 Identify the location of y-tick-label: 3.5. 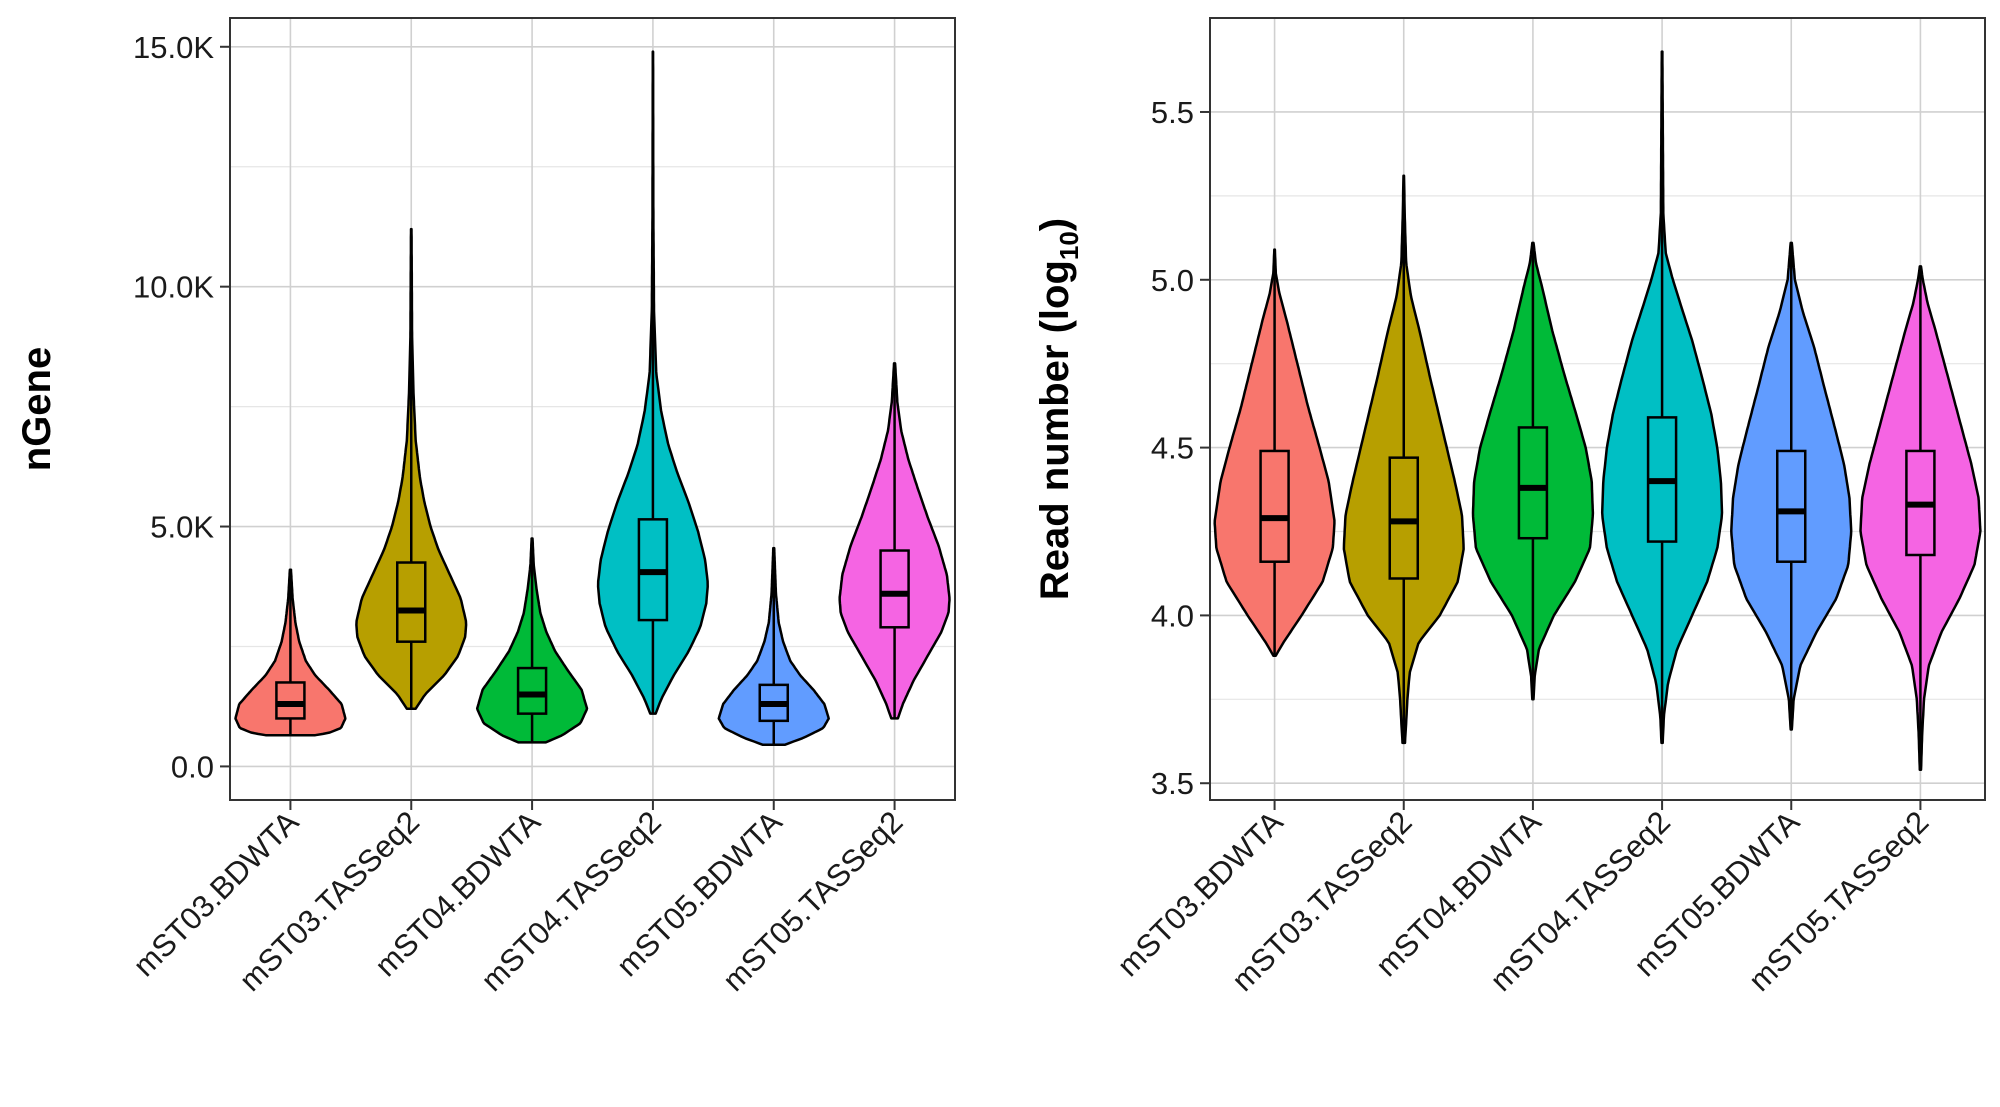
(1172, 783).